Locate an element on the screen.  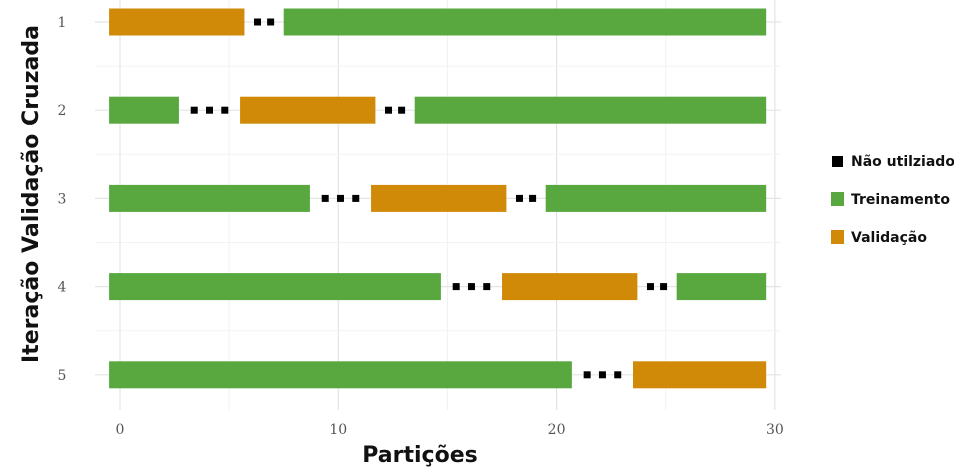
y-tick-label: 4 is located at coordinates (62, 288).